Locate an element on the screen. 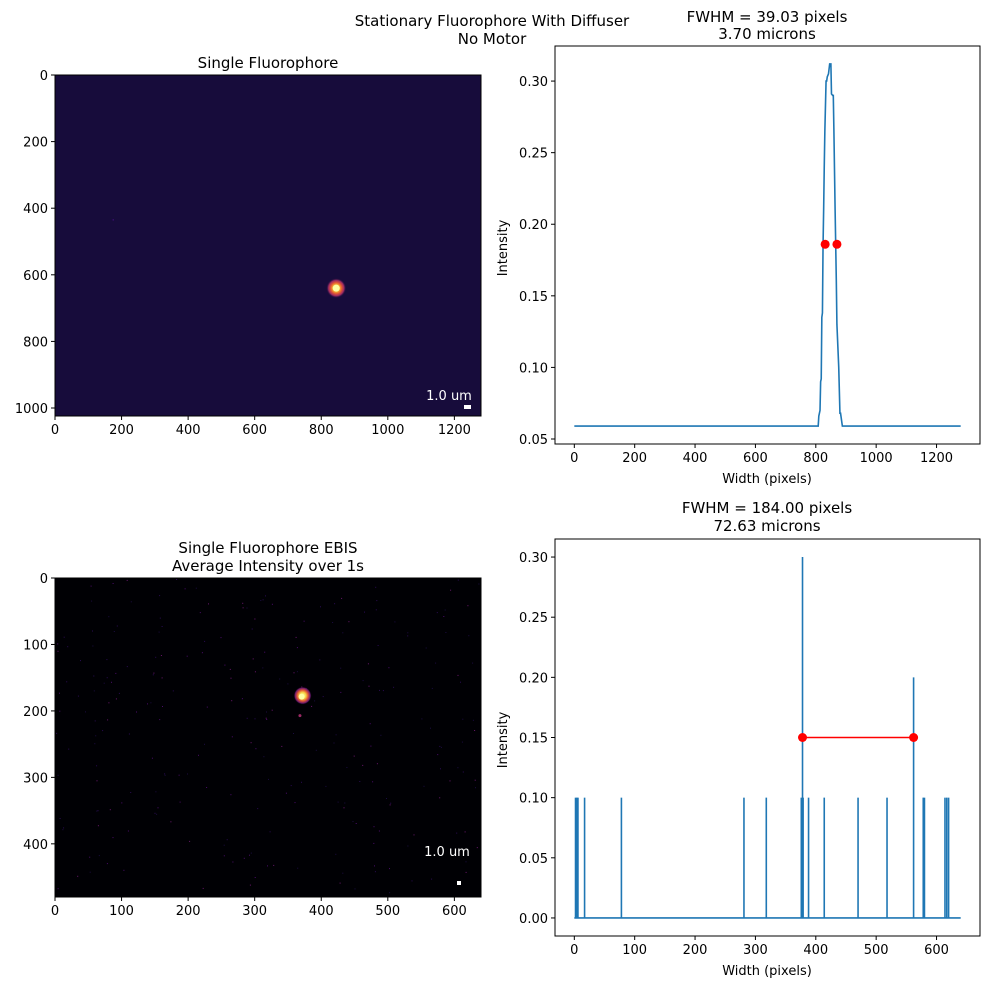 This screenshot has width=989, height=989. panel-1-x-tick-label-6: 1200 is located at coordinates (454, 430).